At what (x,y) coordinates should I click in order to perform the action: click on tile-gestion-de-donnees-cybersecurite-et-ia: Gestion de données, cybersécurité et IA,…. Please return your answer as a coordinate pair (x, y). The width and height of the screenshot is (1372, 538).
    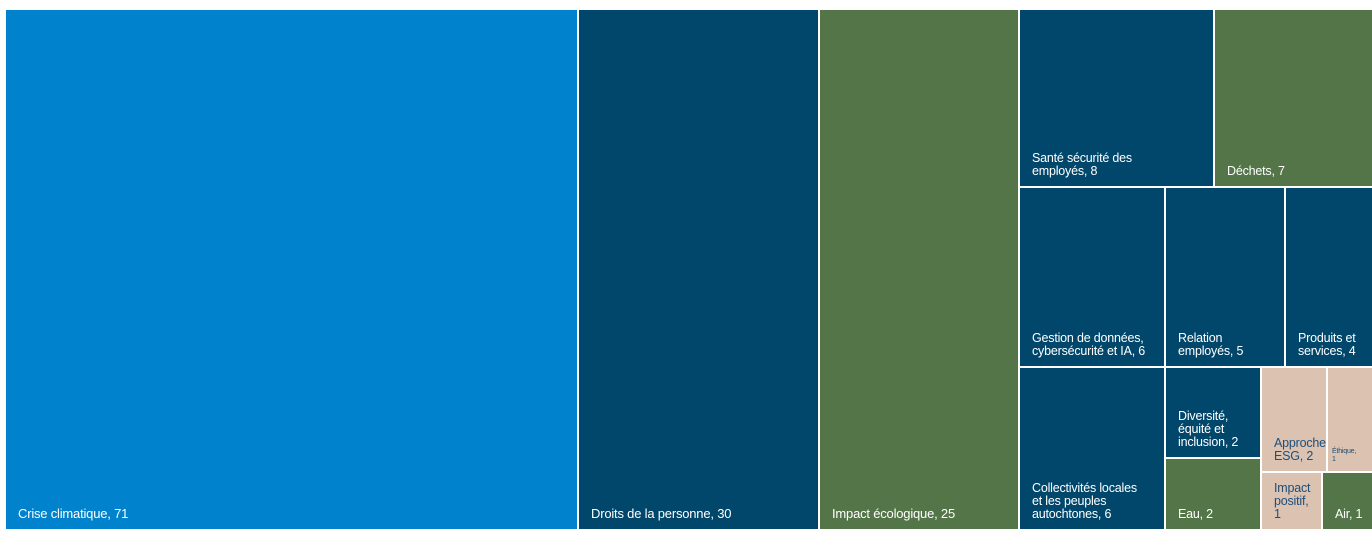
    Looking at the image, I should click on (1092, 277).